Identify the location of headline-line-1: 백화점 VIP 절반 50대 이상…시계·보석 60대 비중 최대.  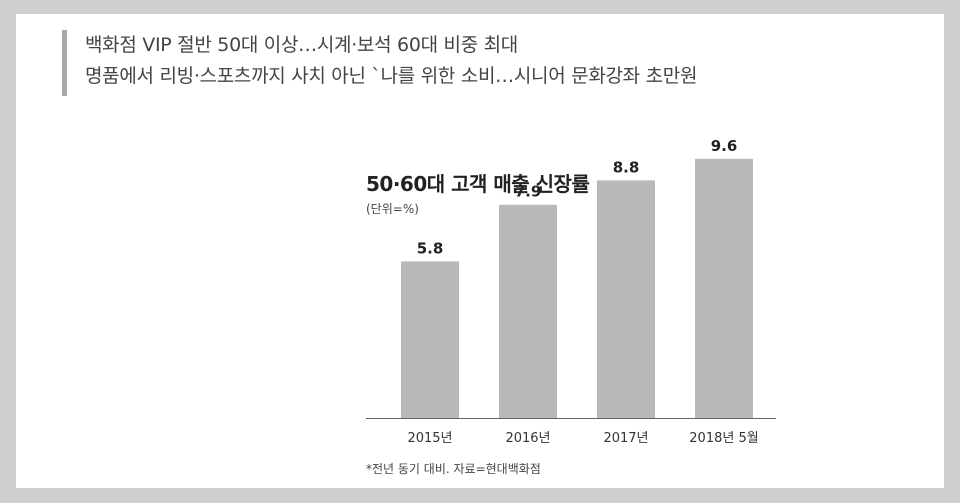
(301, 45).